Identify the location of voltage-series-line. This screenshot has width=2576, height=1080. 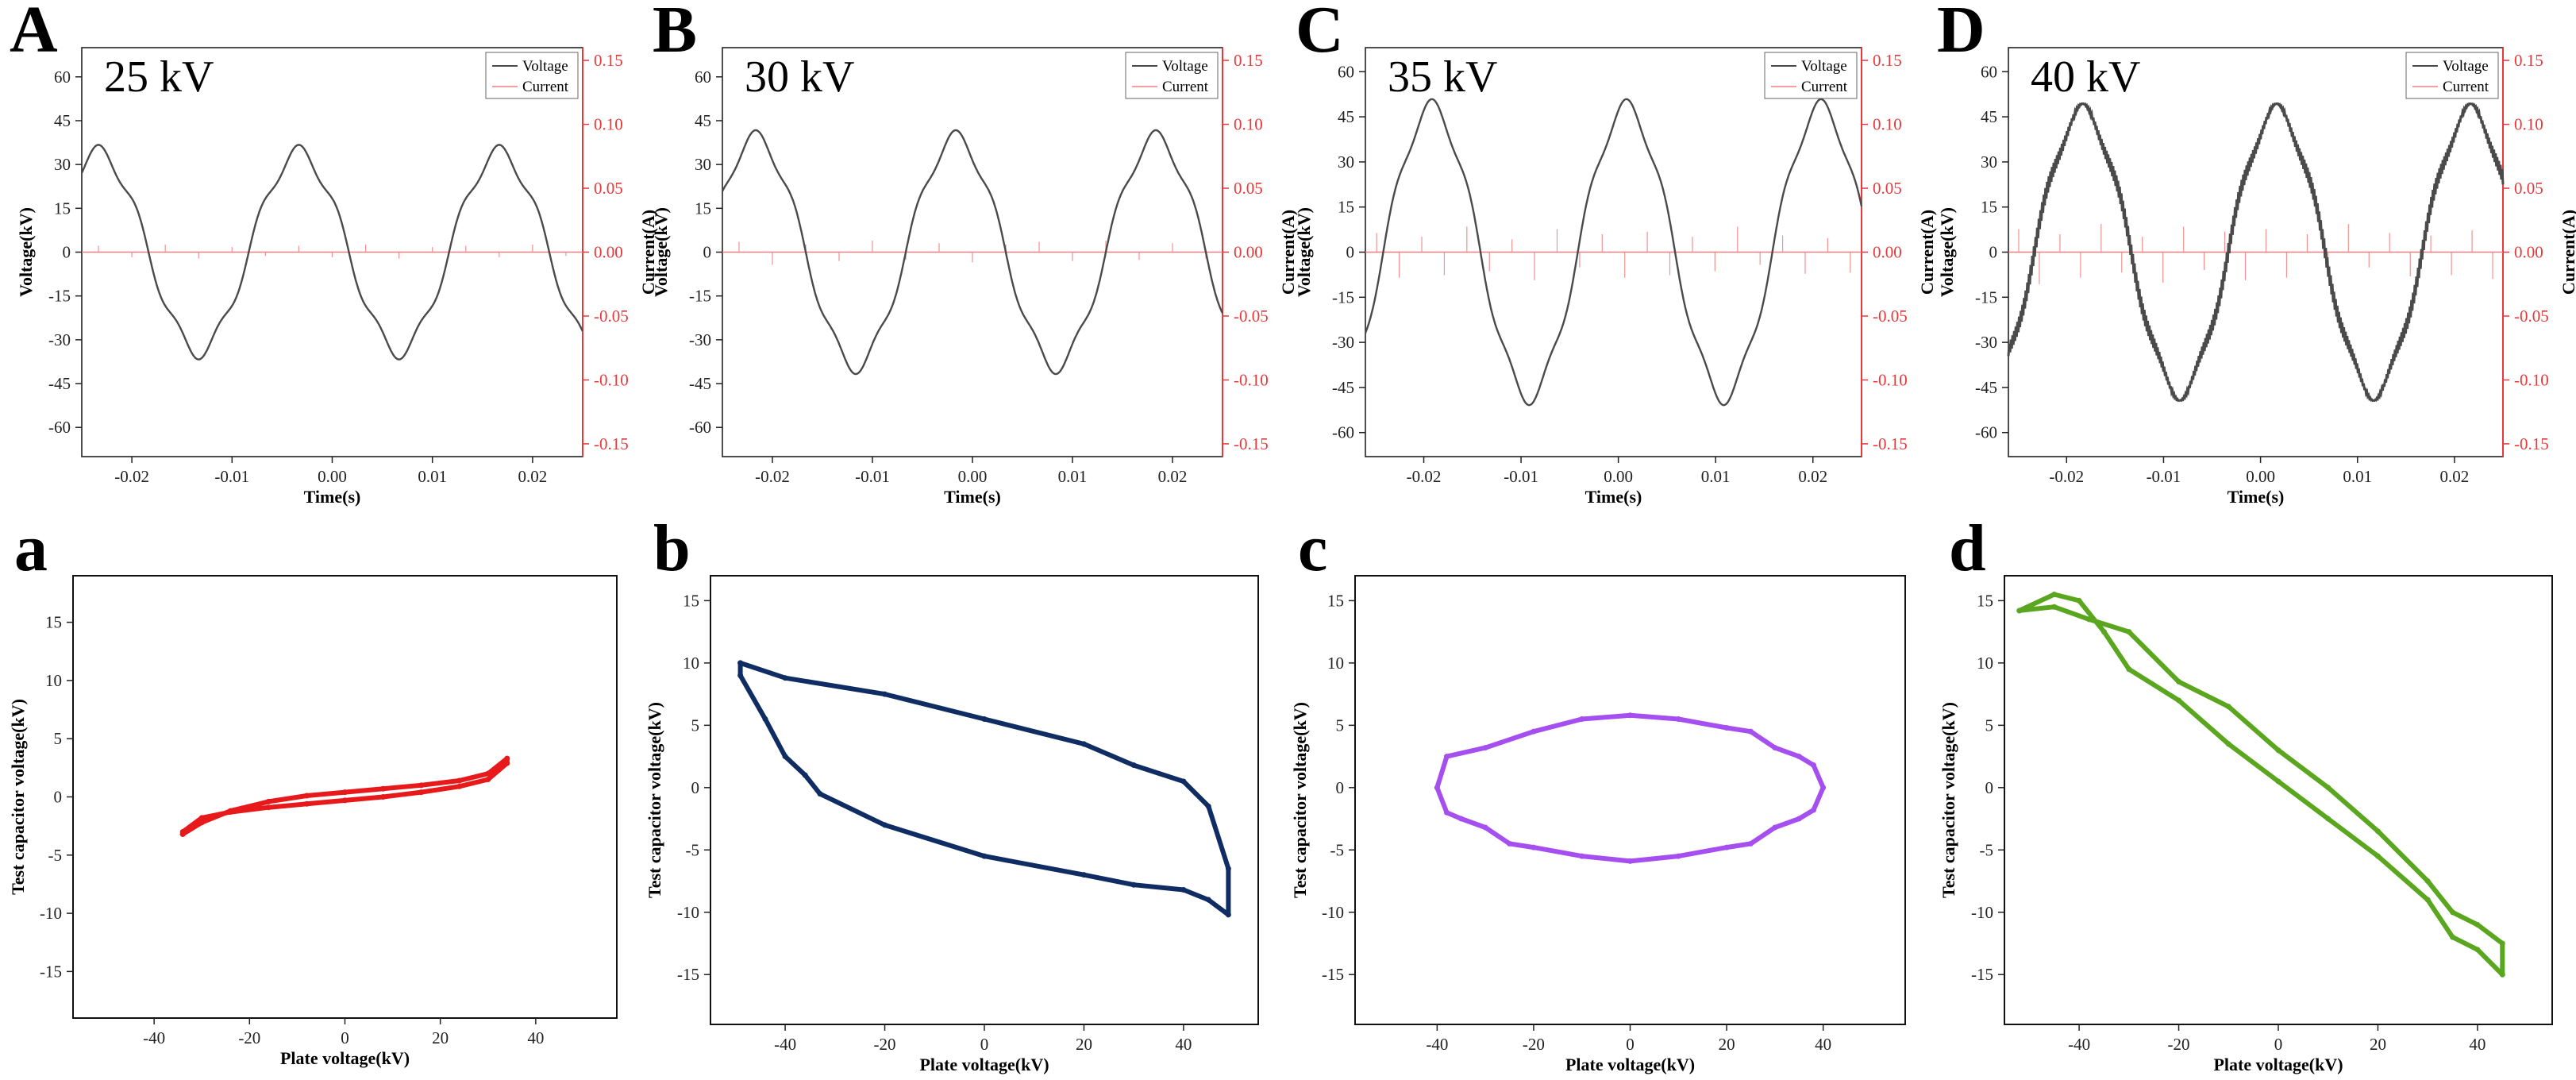
(332, 252).